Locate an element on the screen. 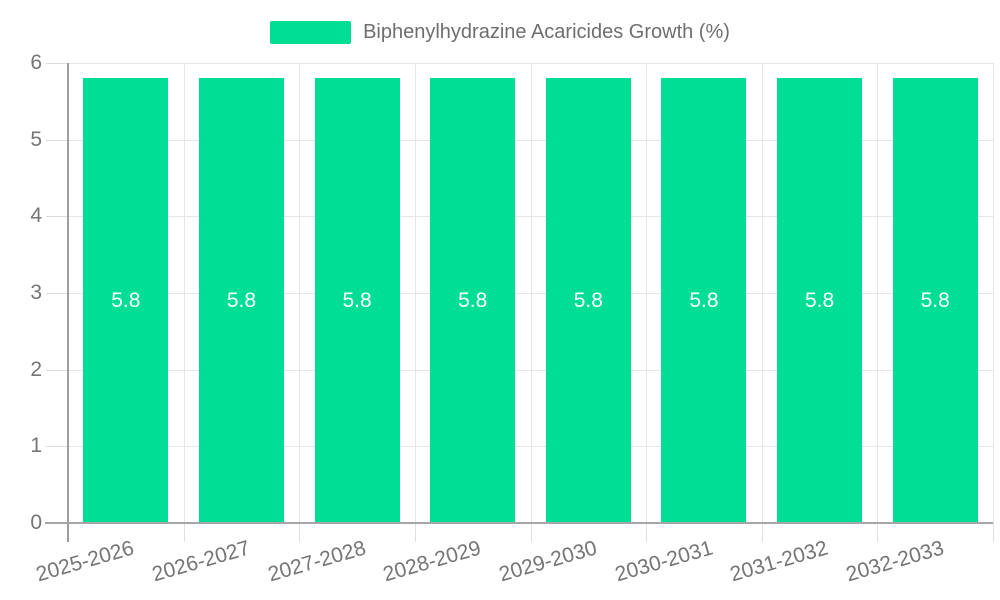  y-axis-tick-label: 0 is located at coordinates (36, 522).